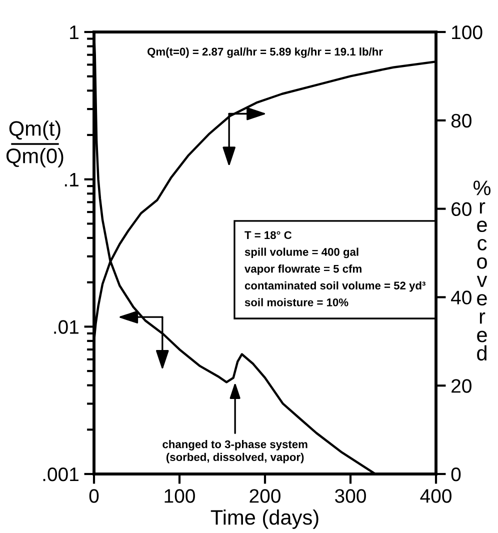  I want to click on y2-tick-label: 60, so click(462, 209).